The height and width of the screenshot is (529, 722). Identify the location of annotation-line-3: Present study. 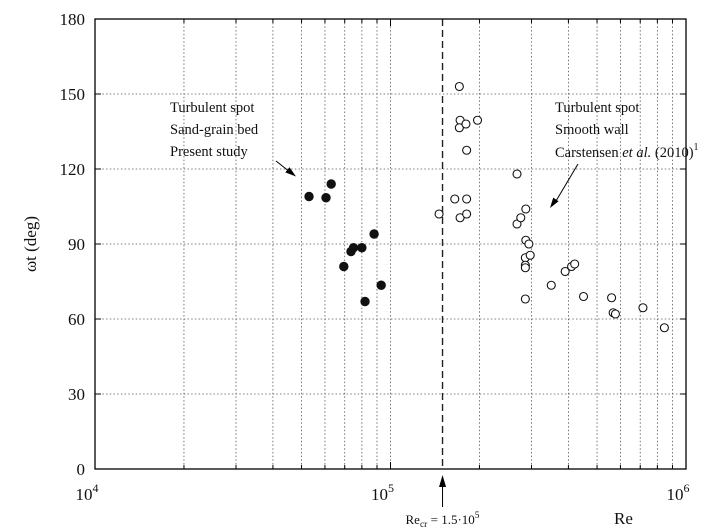
(209, 152).